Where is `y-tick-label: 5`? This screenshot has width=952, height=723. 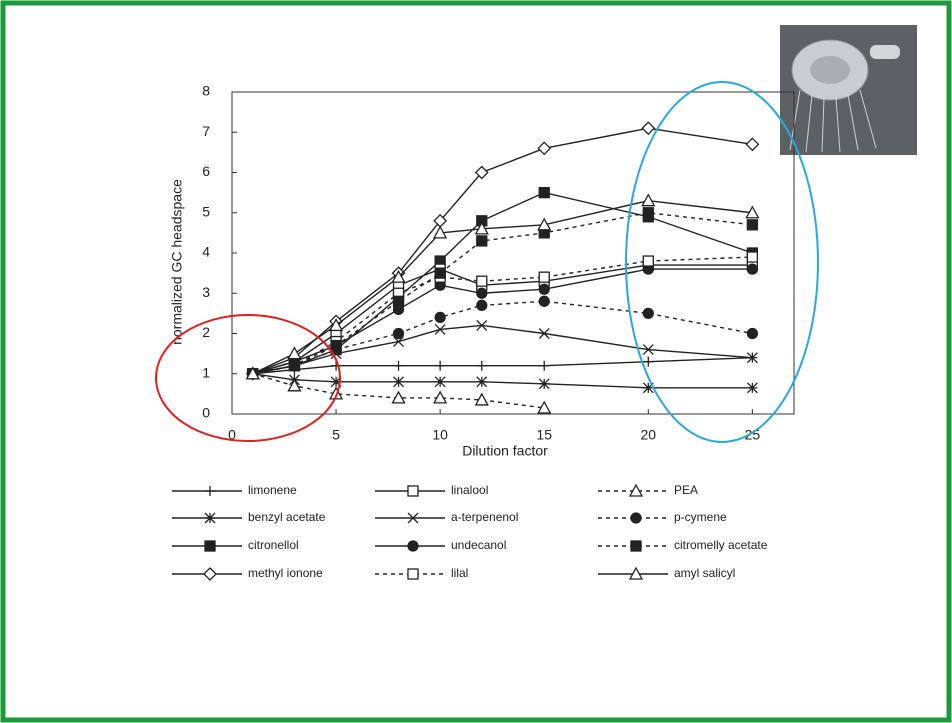 y-tick-label: 5 is located at coordinates (206, 211).